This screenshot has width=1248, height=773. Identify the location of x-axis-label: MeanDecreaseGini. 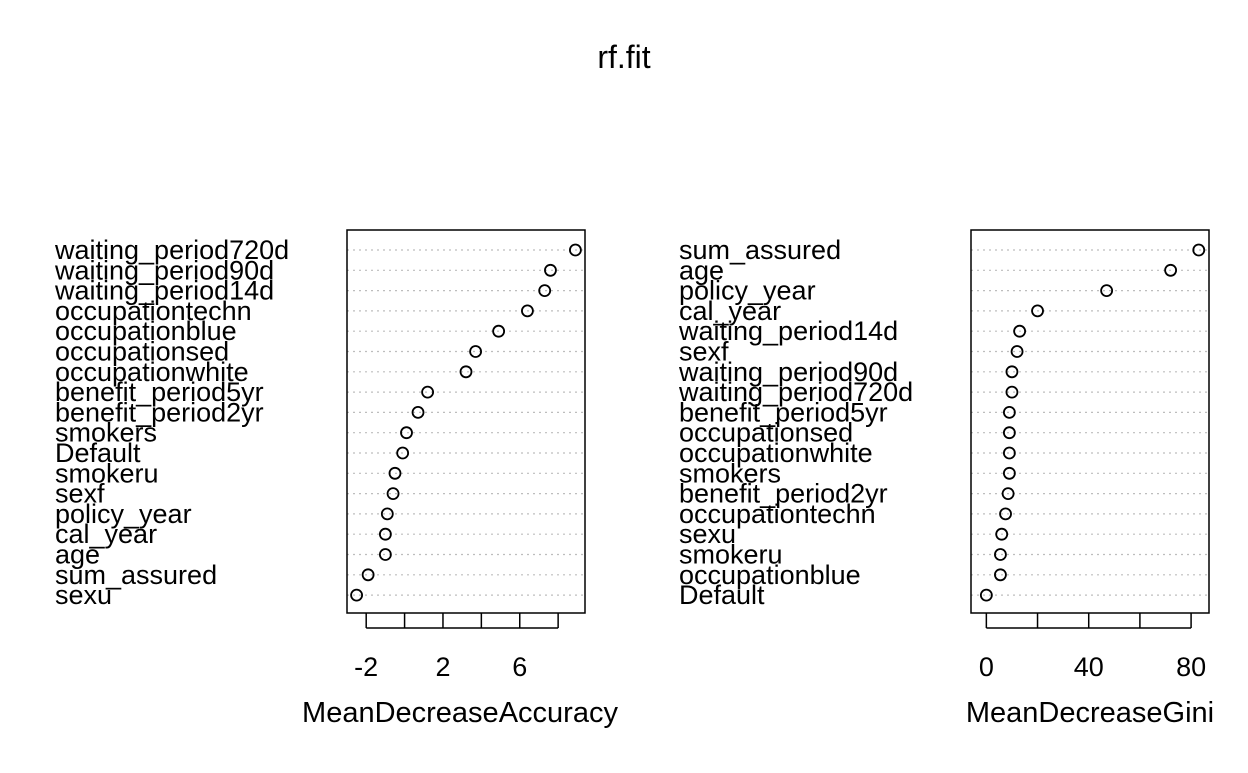
(1090, 713).